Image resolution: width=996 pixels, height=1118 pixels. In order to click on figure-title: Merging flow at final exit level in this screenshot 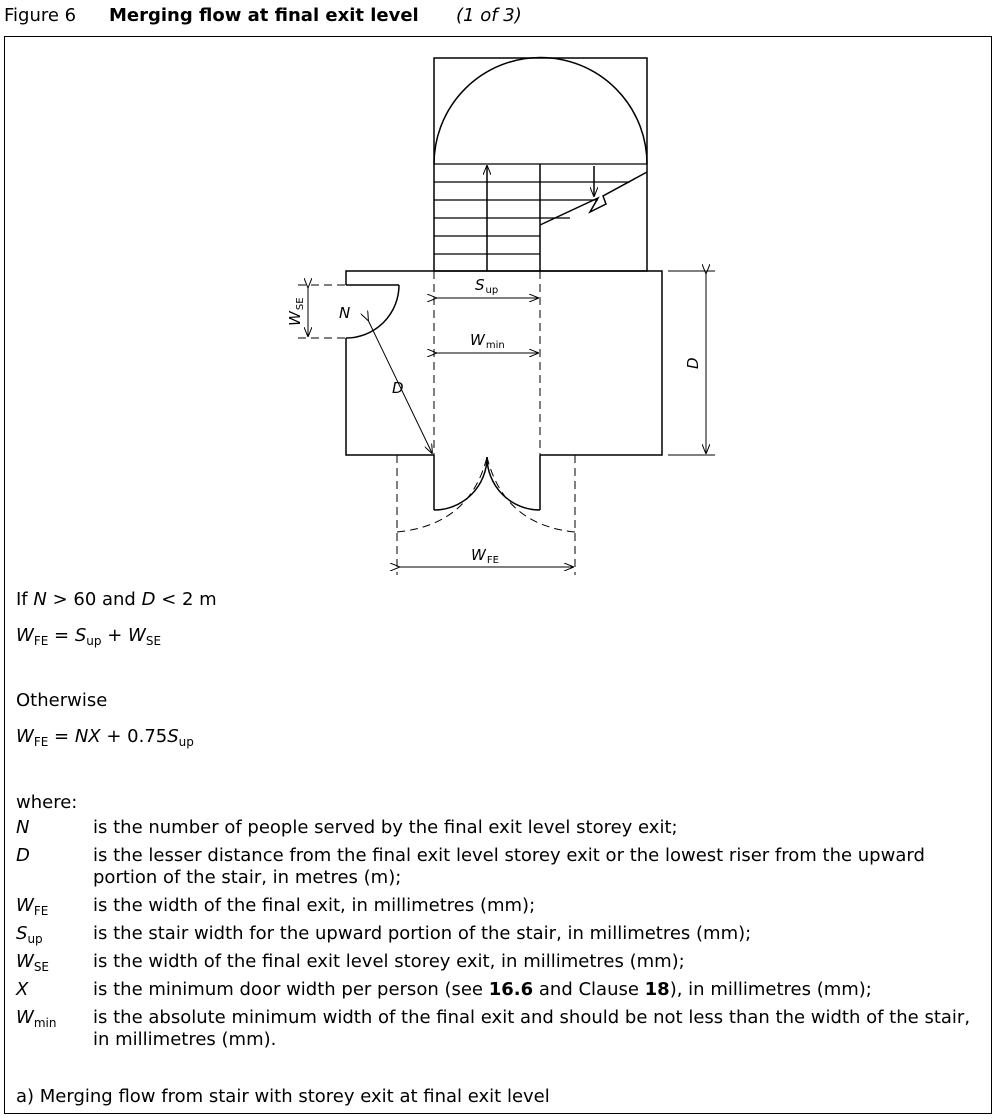, I will do `click(264, 15)`.